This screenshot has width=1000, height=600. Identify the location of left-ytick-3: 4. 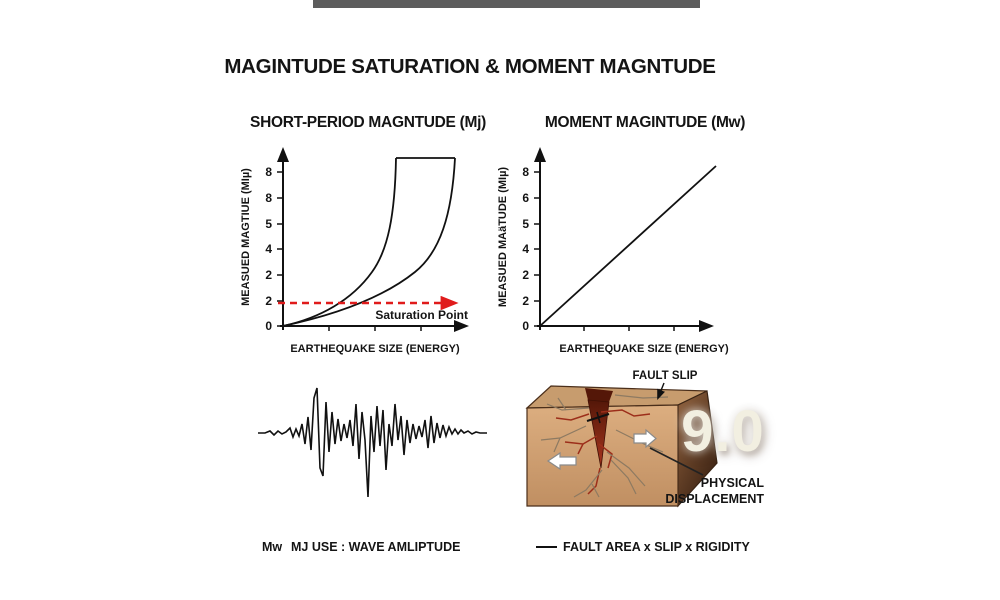
(268, 249).